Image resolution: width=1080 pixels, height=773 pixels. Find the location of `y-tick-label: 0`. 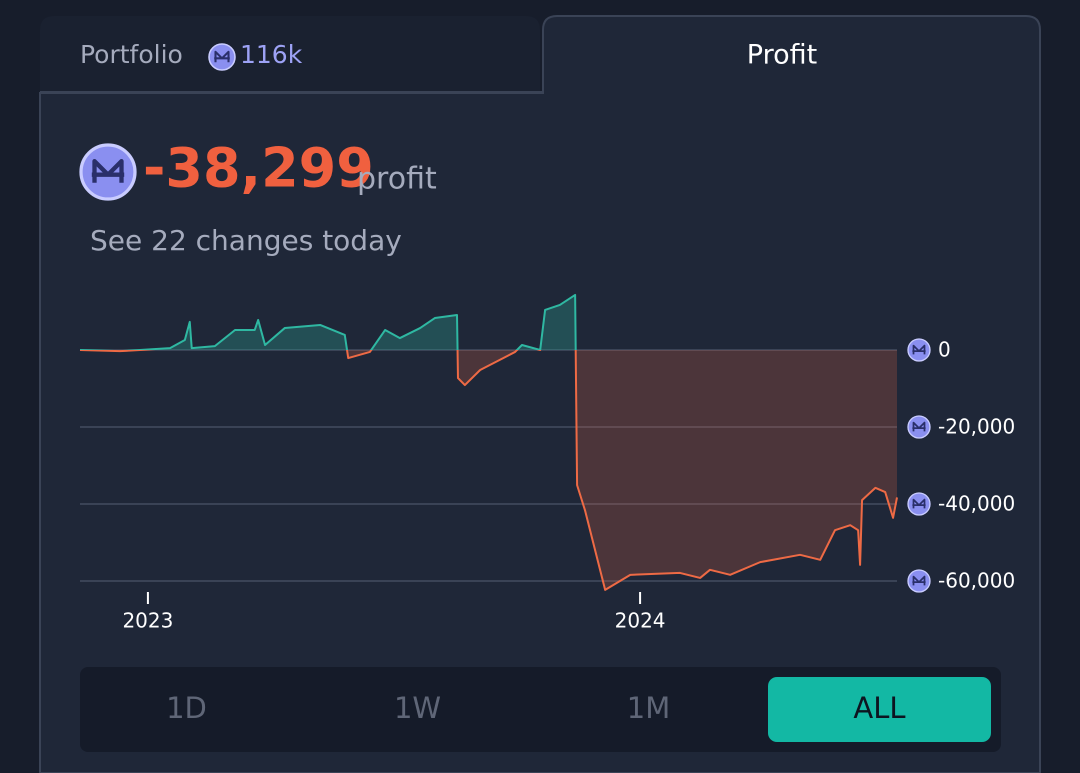

y-tick-label: 0 is located at coordinates (944, 350).